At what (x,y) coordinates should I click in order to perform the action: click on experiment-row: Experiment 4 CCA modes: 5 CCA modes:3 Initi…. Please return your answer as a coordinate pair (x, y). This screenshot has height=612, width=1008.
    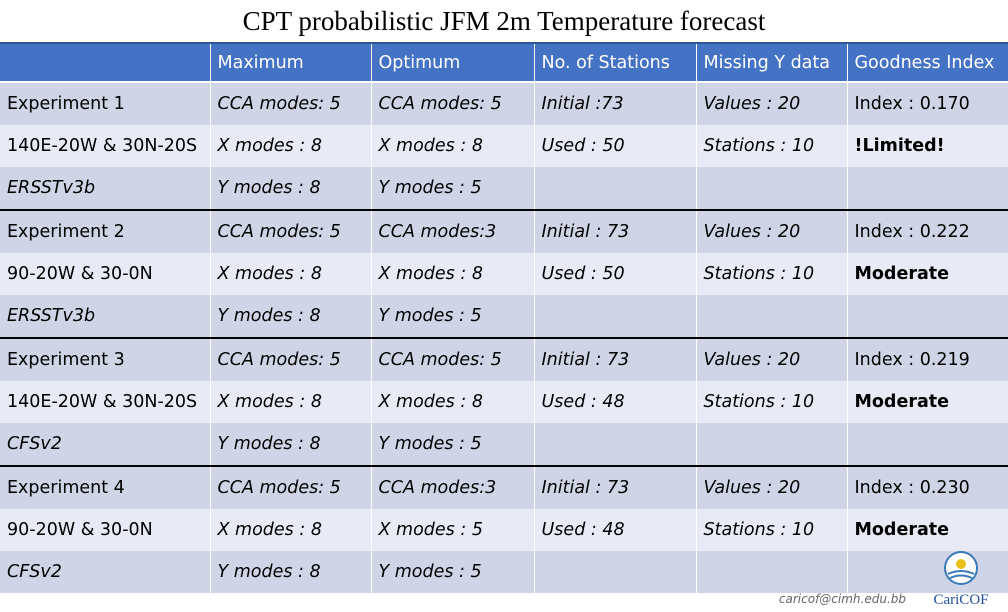
    Looking at the image, I should click on (504, 487).